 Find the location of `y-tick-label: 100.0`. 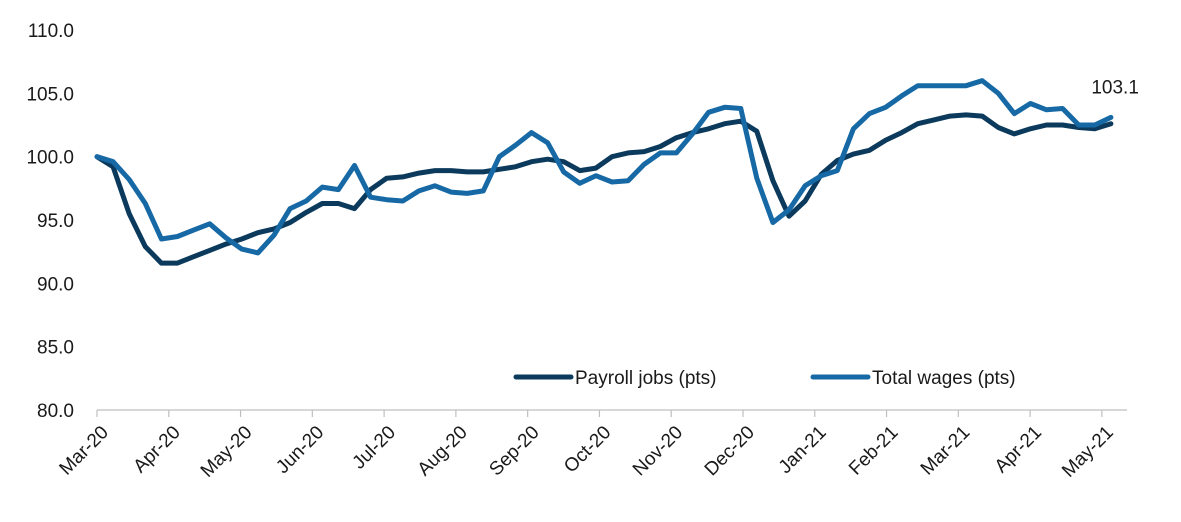

y-tick-label: 100.0 is located at coordinates (50, 158).